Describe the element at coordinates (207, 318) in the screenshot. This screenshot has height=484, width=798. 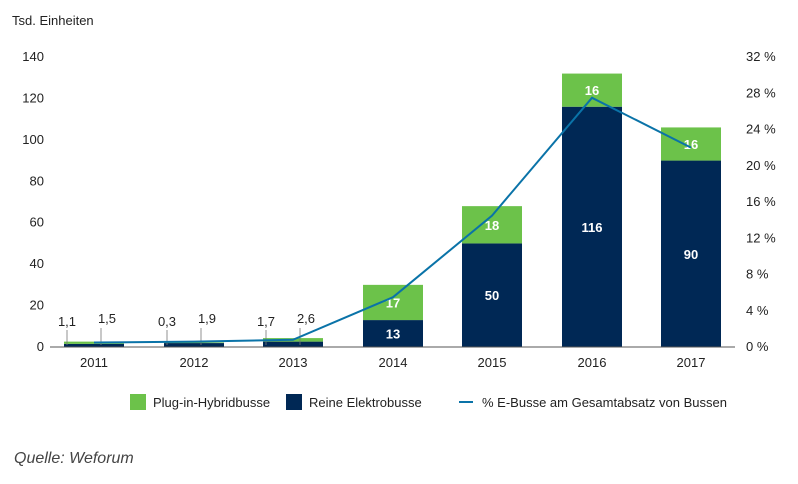
I see `data-label: 1,9` at that location.